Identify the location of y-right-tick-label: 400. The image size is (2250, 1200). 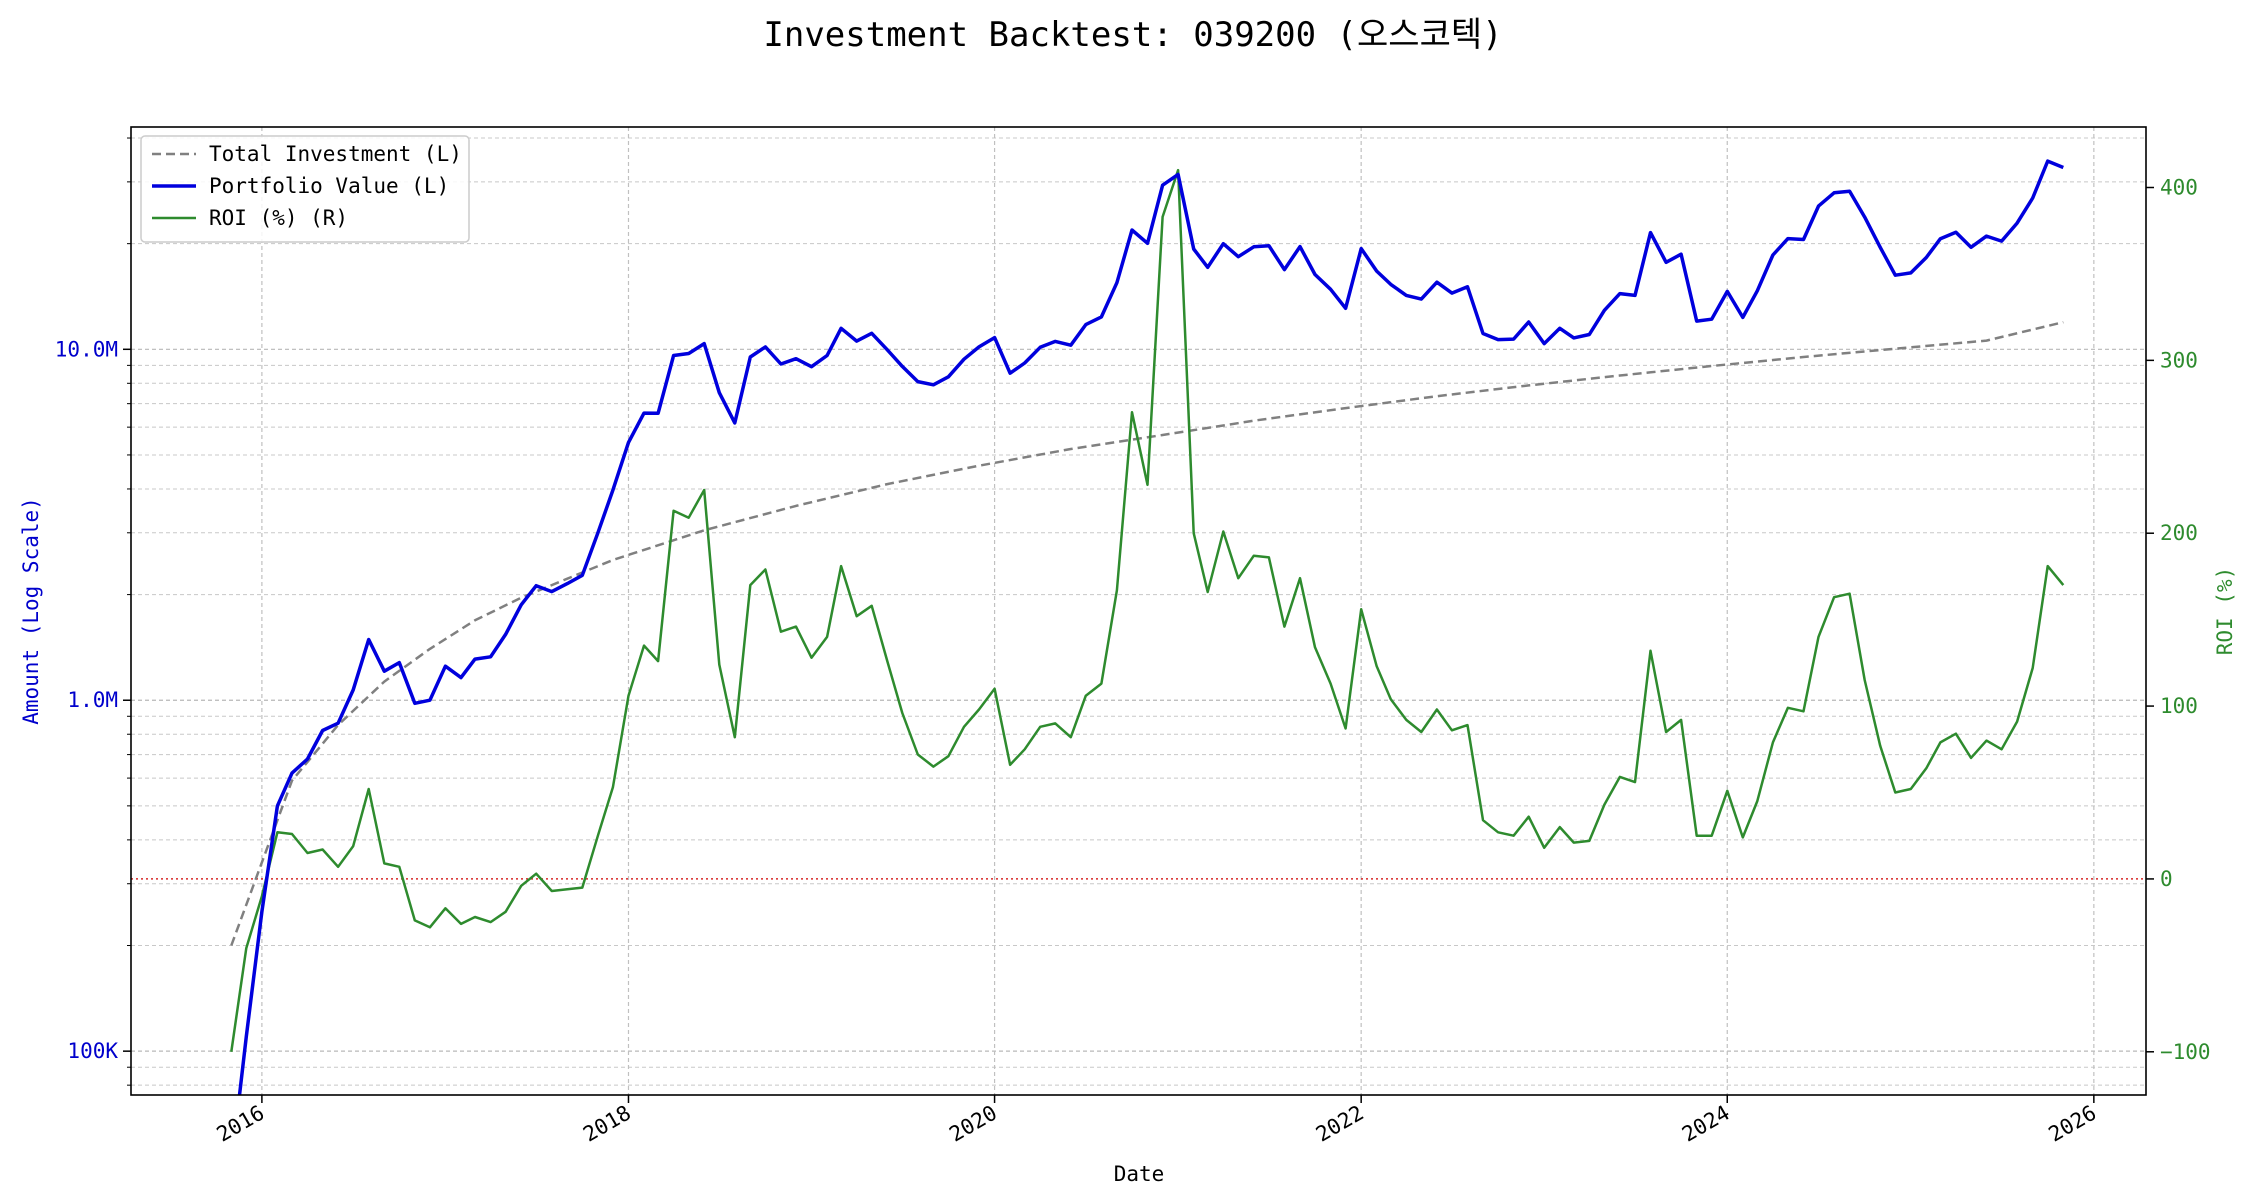
(2179, 188).